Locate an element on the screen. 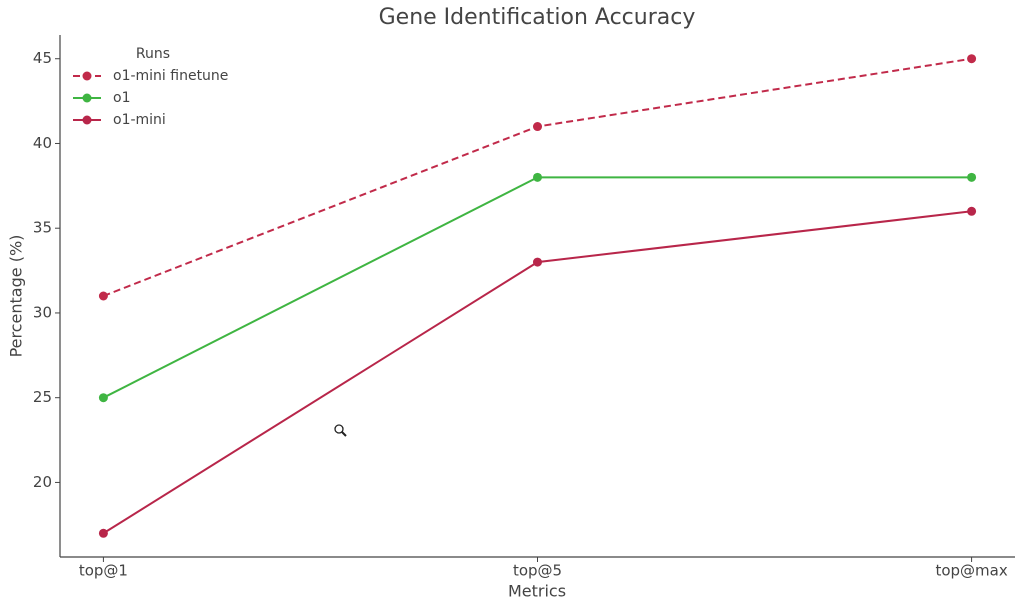 Image resolution: width=1024 pixels, height=610 pixels. y-tick-label: 35 is located at coordinates (42, 228).